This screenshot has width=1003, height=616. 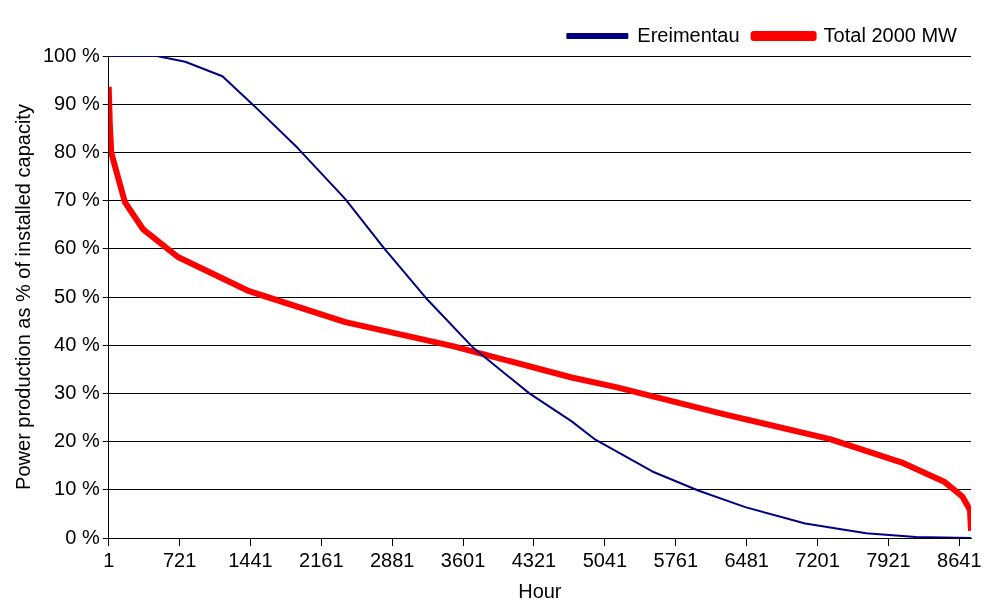 What do you see at coordinates (321, 559) in the screenshot?
I see `x-tick-label: 2161` at bounding box center [321, 559].